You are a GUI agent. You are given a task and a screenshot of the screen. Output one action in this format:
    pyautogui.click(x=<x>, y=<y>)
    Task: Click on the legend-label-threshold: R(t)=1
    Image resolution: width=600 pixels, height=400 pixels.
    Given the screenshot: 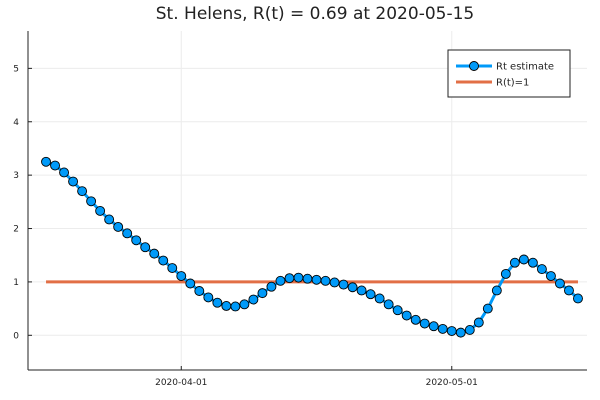 What is the action you would take?
    pyautogui.click(x=512, y=83)
    